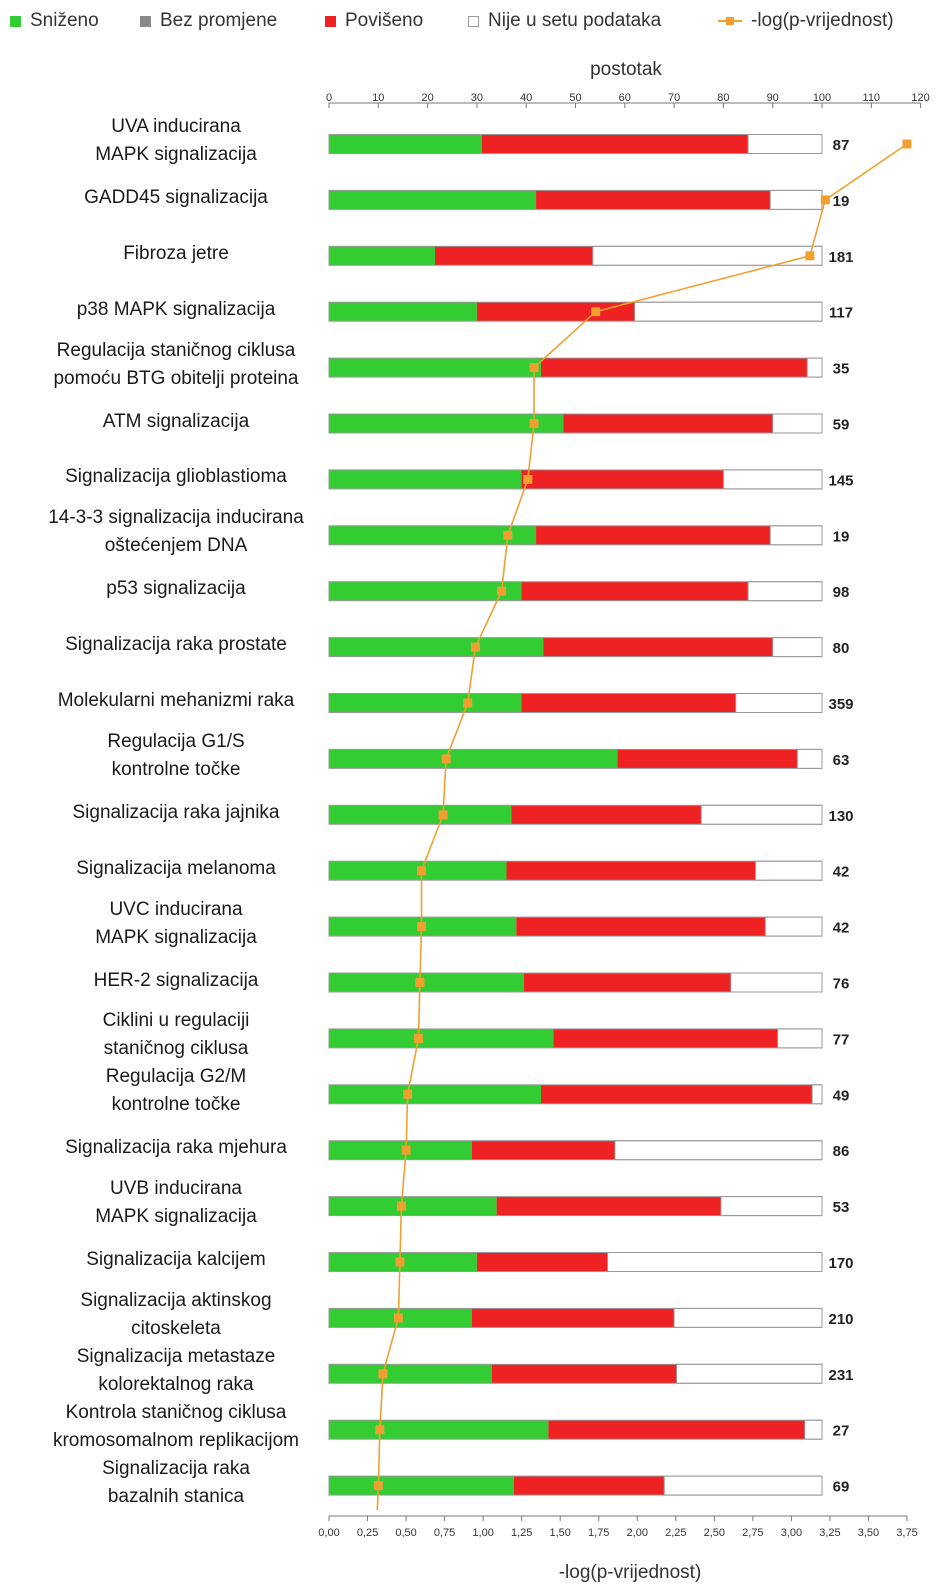 Image resolution: width=946 pixels, height=1584 pixels. What do you see at coordinates (374, 21) in the screenshot?
I see `legend-item-poviseno: Povišeno` at bounding box center [374, 21].